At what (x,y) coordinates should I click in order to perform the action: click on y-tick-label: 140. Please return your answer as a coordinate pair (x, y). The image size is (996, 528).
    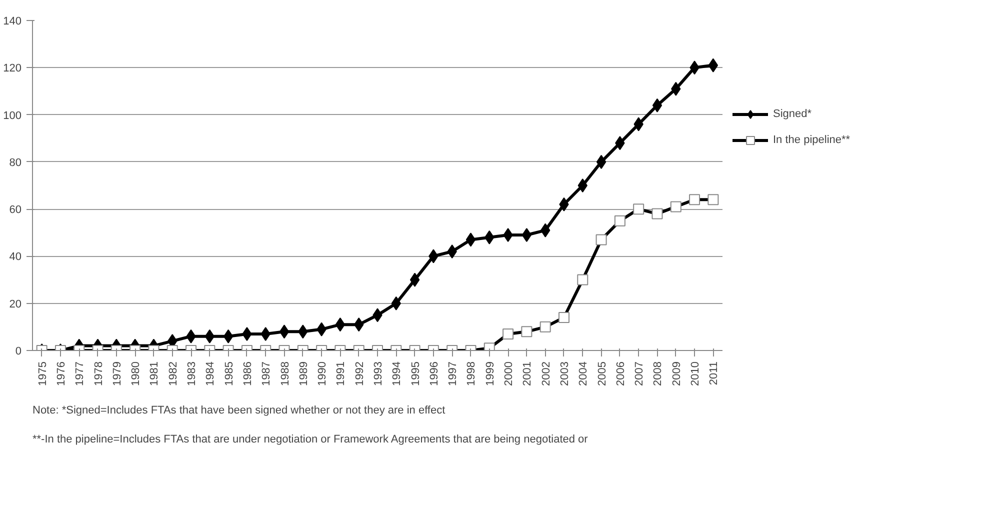
    Looking at the image, I should click on (12, 22).